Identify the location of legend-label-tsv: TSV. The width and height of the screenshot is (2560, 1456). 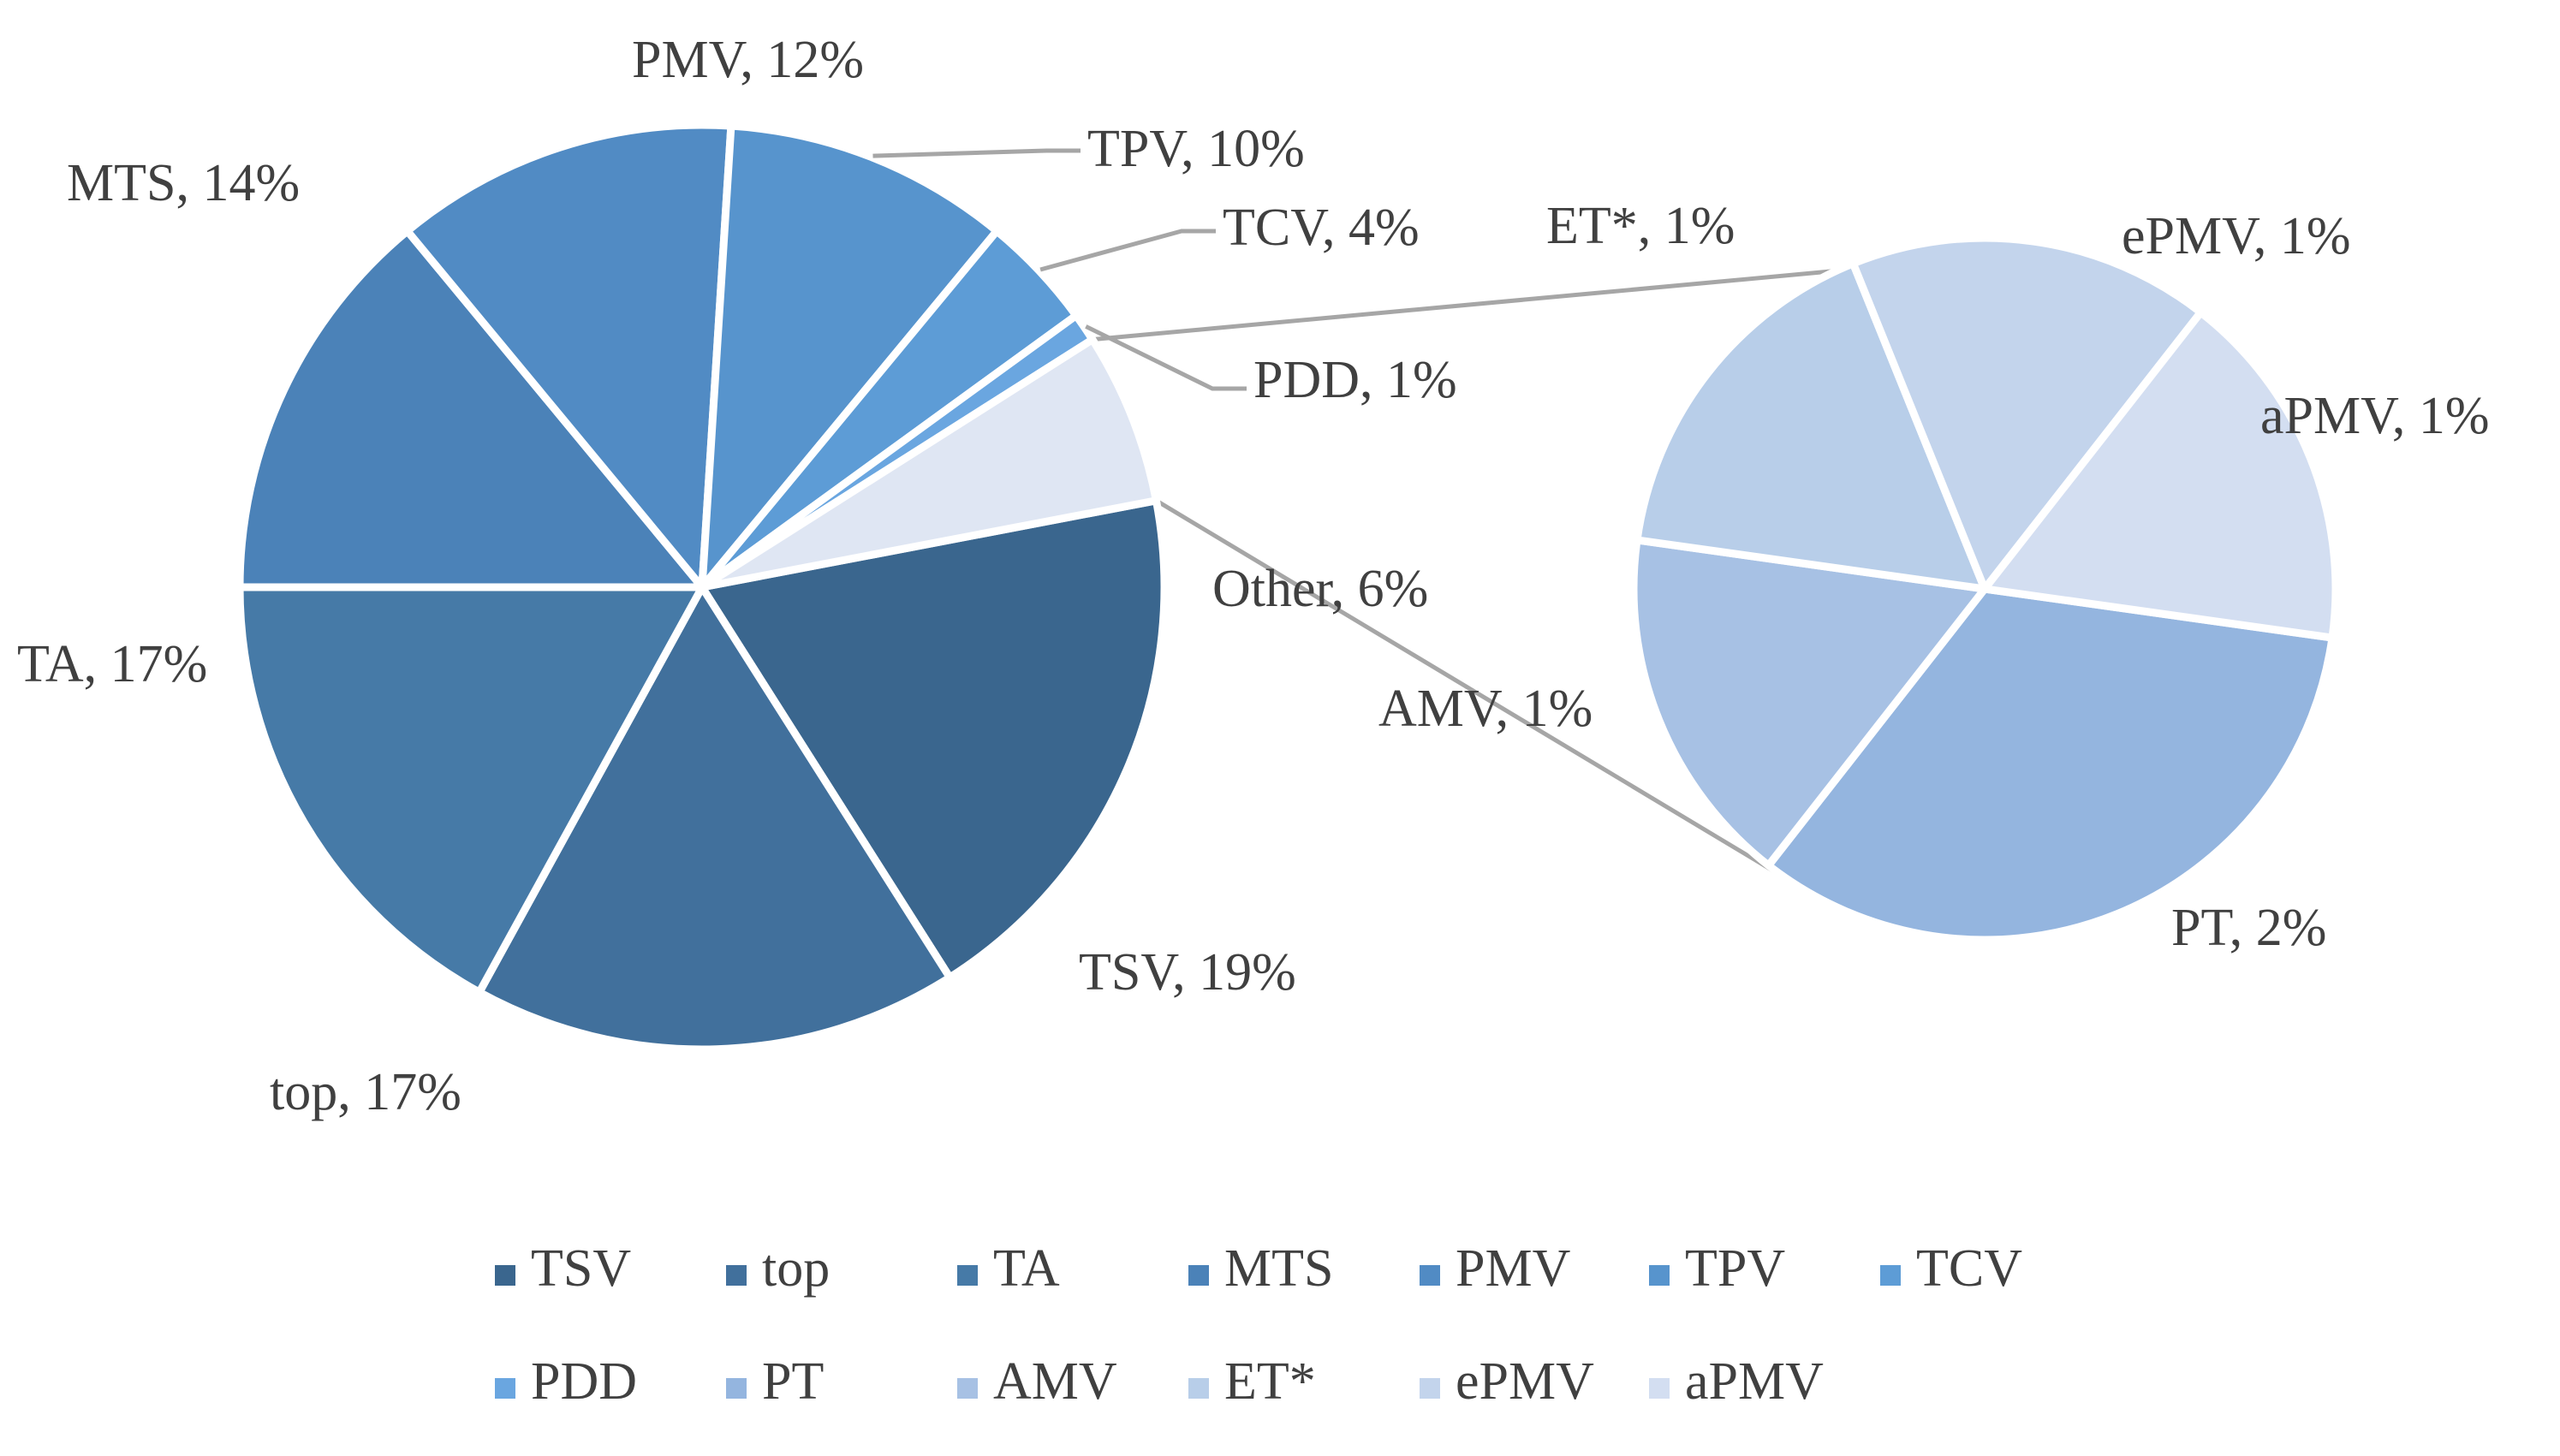
(581, 1268).